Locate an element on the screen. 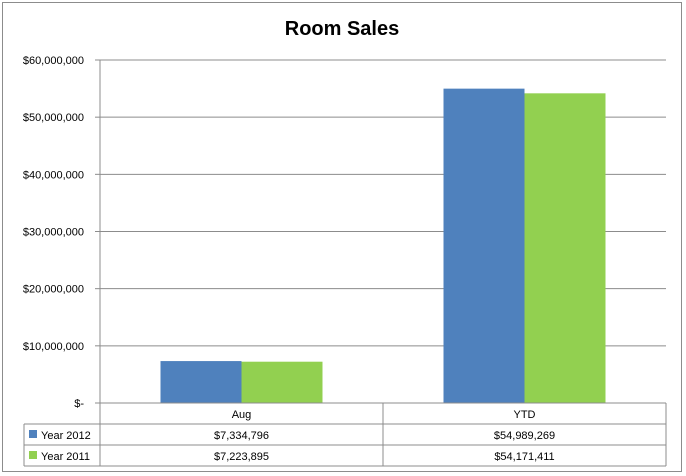 Image resolution: width=686 pixels, height=476 pixels. data-label: $54,989,269 is located at coordinates (524, 436).